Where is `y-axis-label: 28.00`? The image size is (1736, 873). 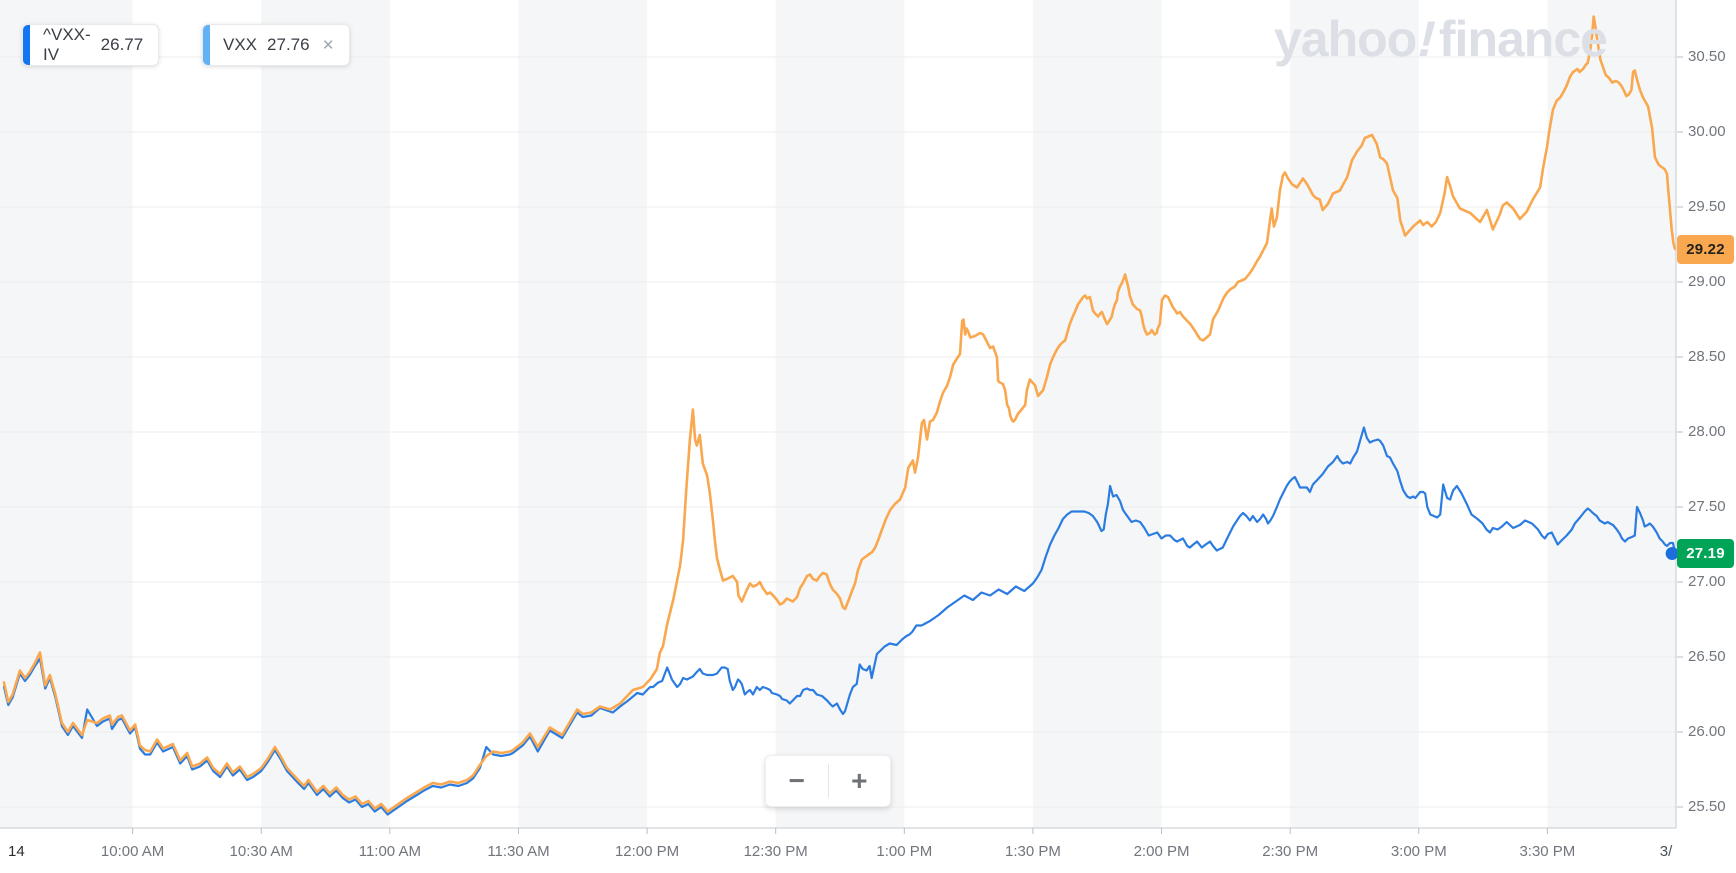 y-axis-label: 28.00 is located at coordinates (1707, 431).